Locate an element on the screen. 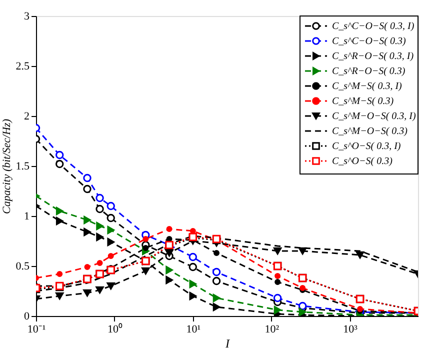  legend-label: C_s^O−S( 0.3) is located at coordinates (363, 161).